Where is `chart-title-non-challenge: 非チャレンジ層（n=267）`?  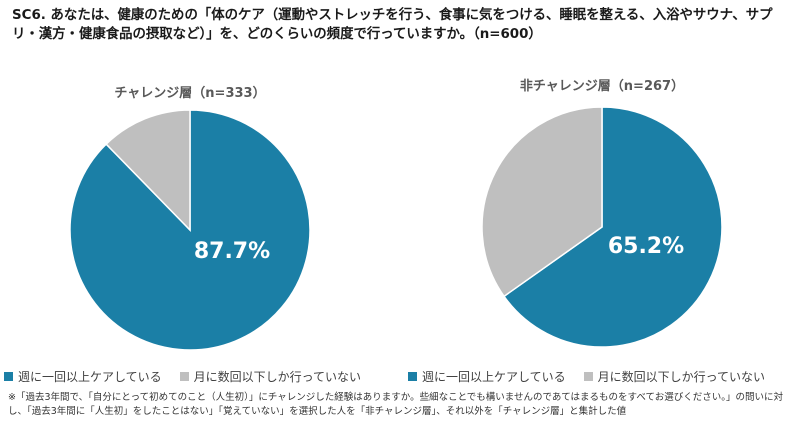 chart-title-non-challenge: 非チャレンジ層（n=267） is located at coordinates (602, 86).